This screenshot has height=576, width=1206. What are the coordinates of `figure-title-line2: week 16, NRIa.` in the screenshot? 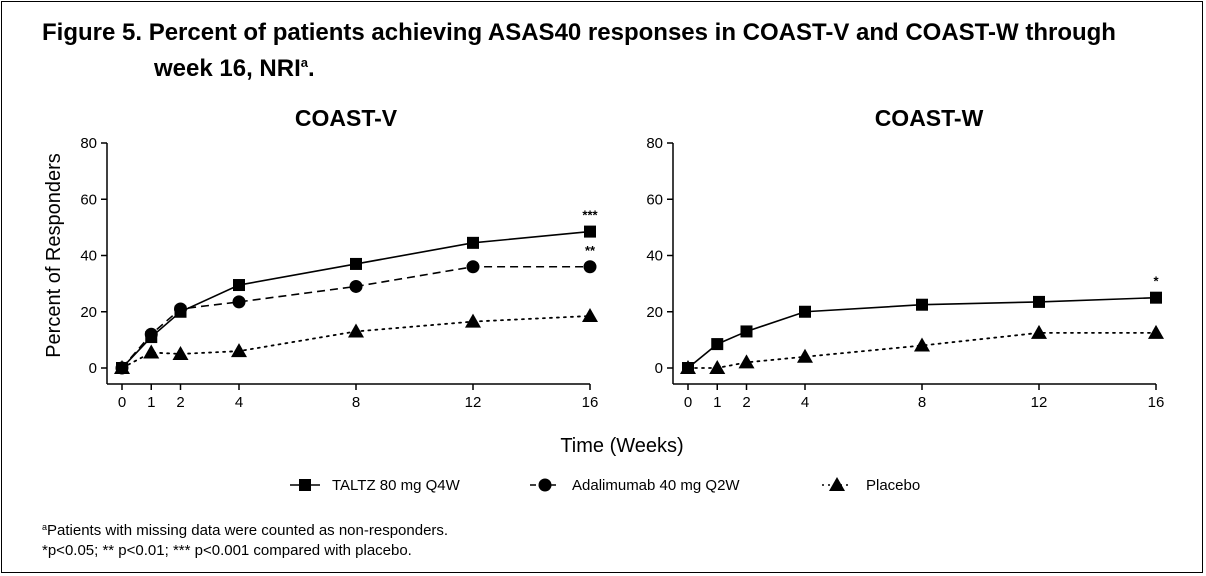 It's located at (617, 66).